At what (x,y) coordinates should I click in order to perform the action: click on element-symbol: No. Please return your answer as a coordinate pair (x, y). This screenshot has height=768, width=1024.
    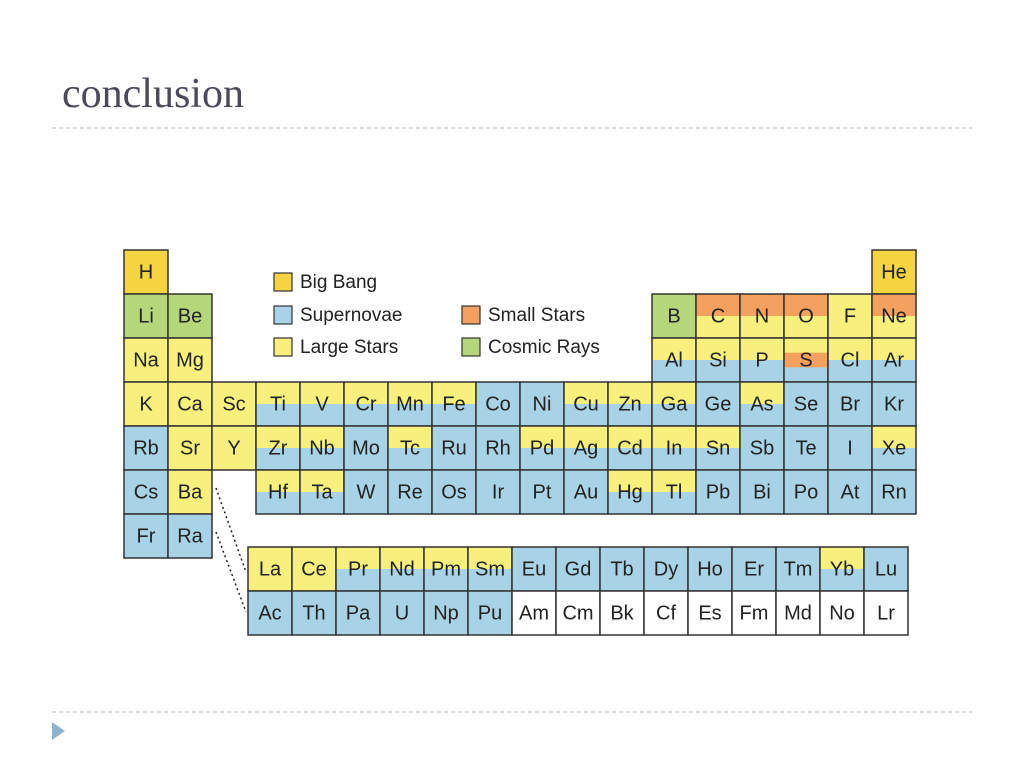
    Looking at the image, I should click on (842, 613).